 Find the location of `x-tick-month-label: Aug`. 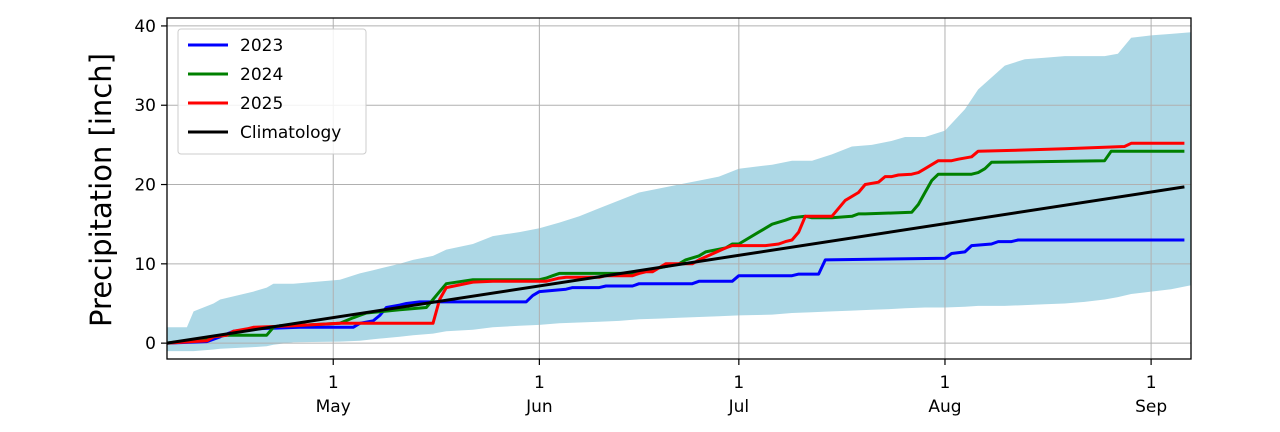

x-tick-month-label: Aug is located at coordinates (944, 407).